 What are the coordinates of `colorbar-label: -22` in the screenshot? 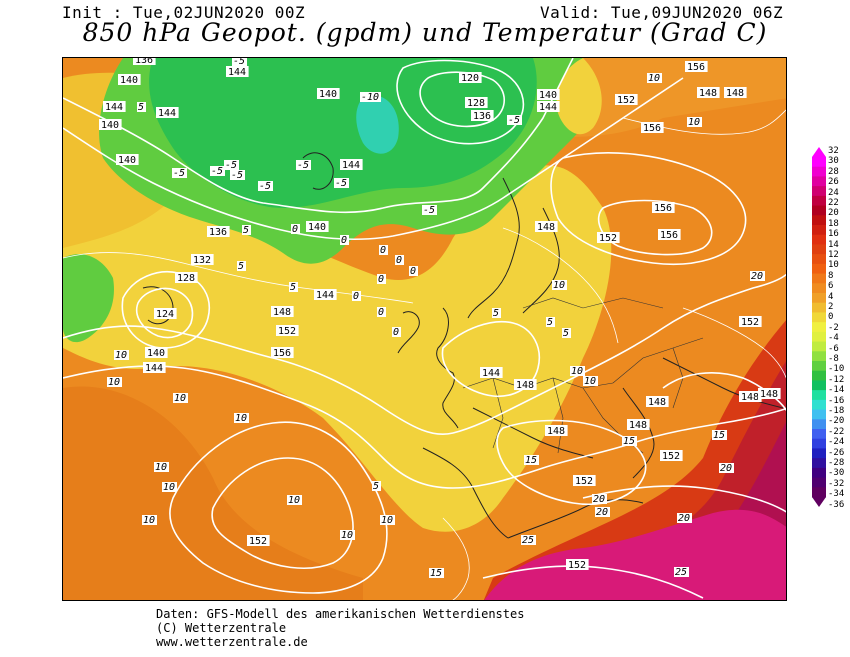 It's located at (836, 431).